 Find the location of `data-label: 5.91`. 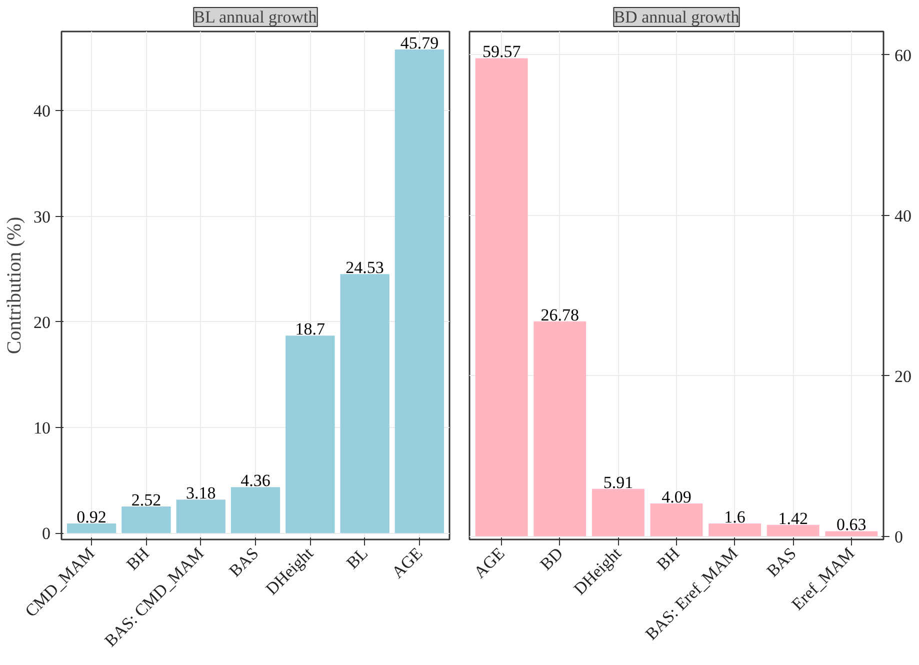

data-label: 5.91 is located at coordinates (618, 482).